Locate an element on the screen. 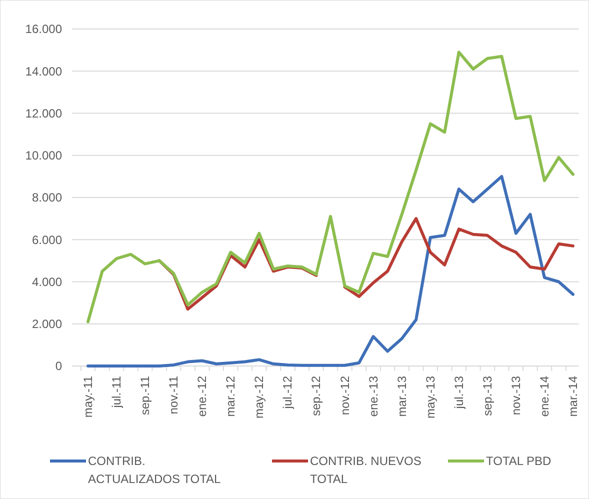 This screenshot has height=499, width=589. y-tick-label: 6.000 is located at coordinates (47, 239).